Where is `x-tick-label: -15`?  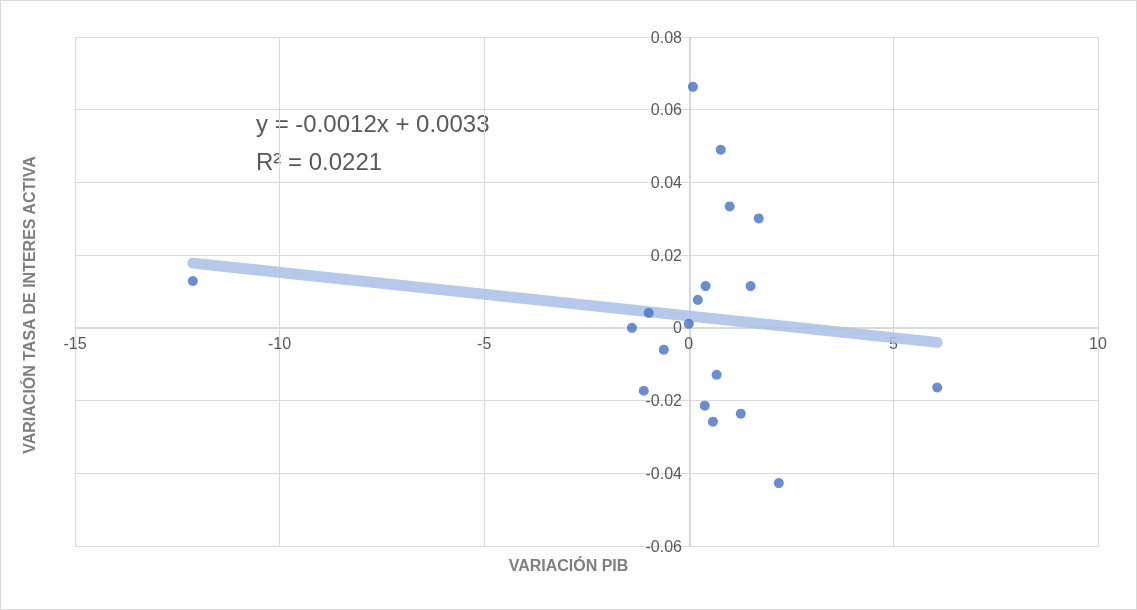 x-tick-label: -15 is located at coordinates (75, 343).